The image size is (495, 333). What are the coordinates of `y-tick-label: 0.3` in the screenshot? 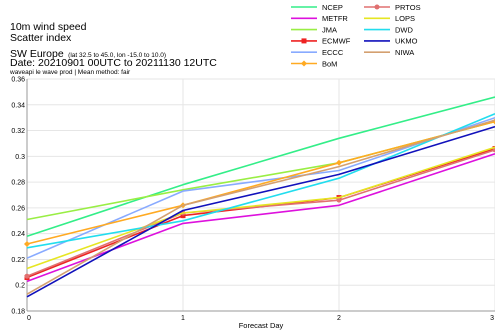 It's located at (20, 157).